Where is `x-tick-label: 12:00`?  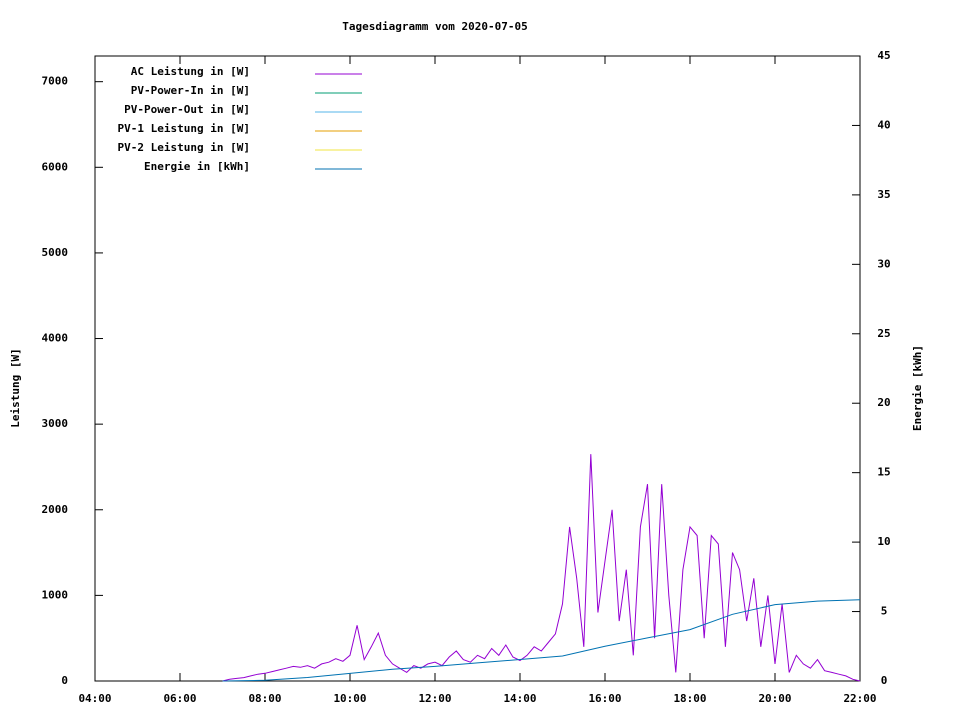 x-tick-label: 12:00 is located at coordinates (434, 698).